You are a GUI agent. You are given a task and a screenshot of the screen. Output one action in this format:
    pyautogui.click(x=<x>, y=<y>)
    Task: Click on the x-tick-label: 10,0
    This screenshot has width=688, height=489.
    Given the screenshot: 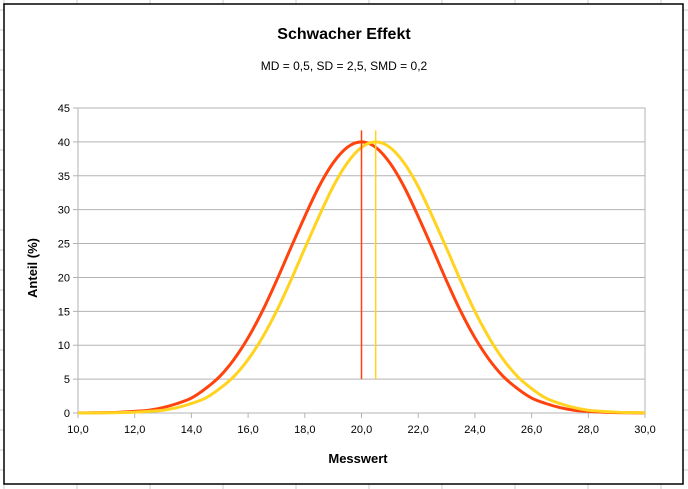 What is the action you would take?
    pyautogui.click(x=77, y=430)
    